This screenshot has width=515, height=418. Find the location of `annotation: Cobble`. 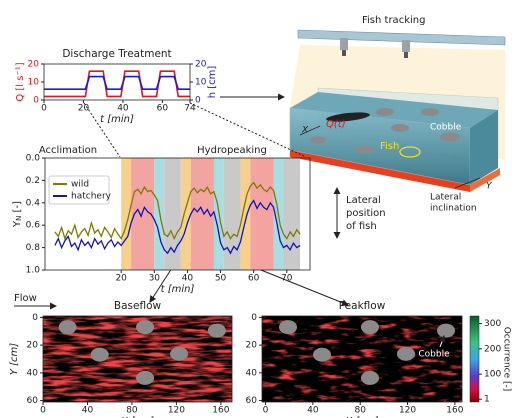

annotation: Cobble is located at coordinates (434, 355).